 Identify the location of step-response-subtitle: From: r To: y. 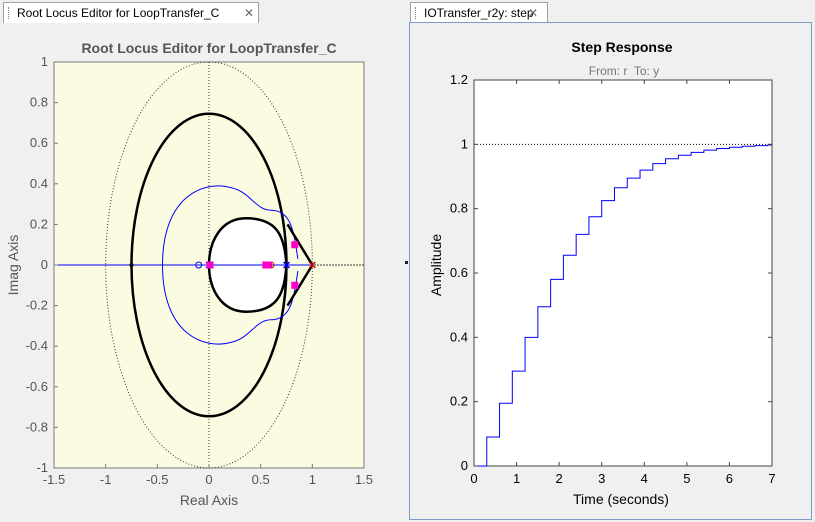
(624, 71).